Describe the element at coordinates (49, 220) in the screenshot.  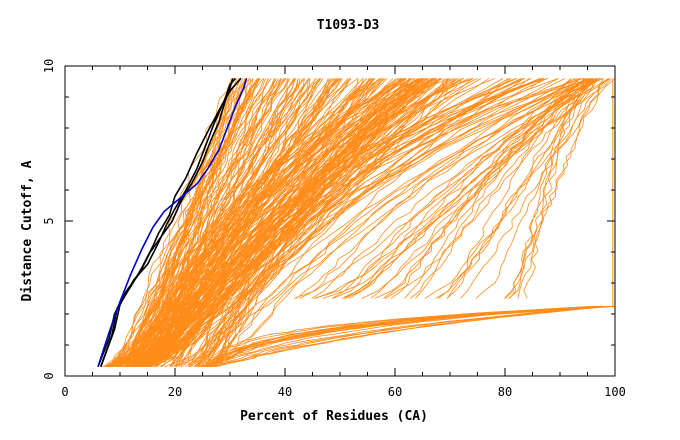
I see `y-tick-label: 5` at that location.